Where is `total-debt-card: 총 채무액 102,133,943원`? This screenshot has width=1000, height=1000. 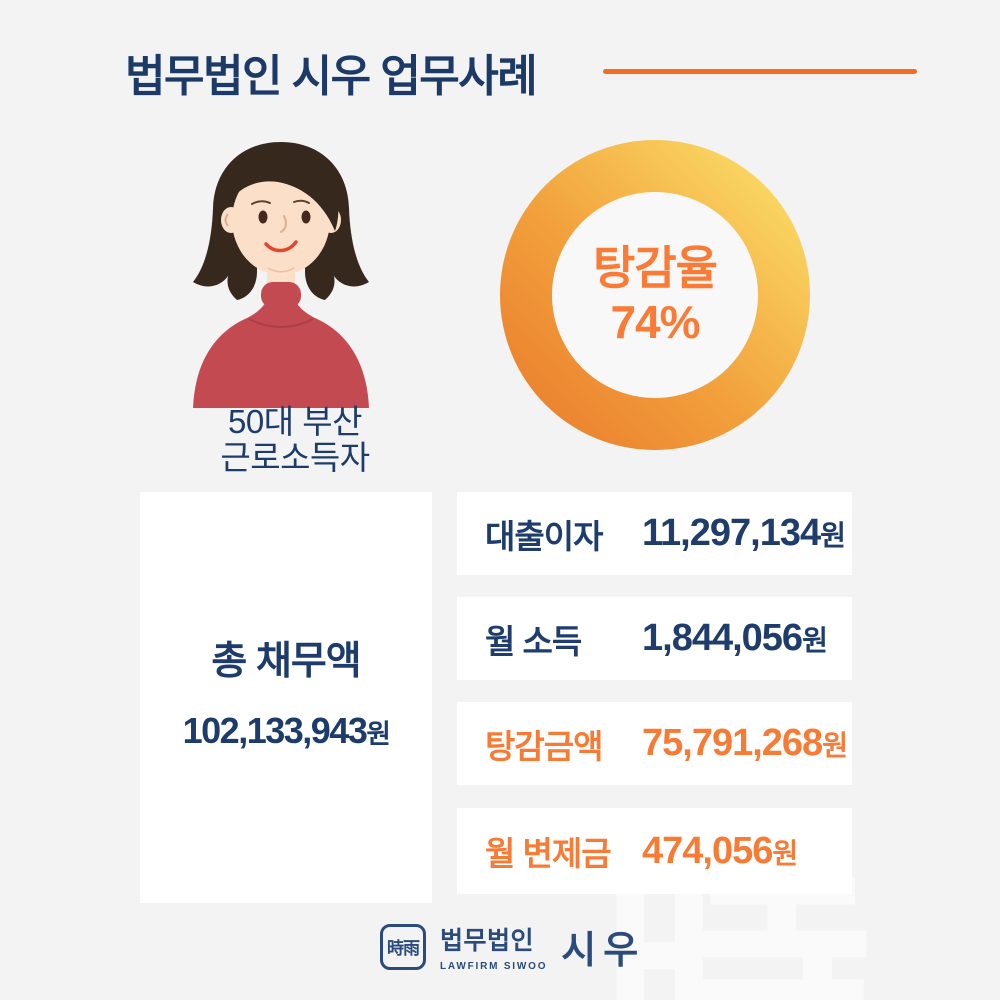 total-debt-card: 총 채무액 102,133,943원 is located at coordinates (286, 697).